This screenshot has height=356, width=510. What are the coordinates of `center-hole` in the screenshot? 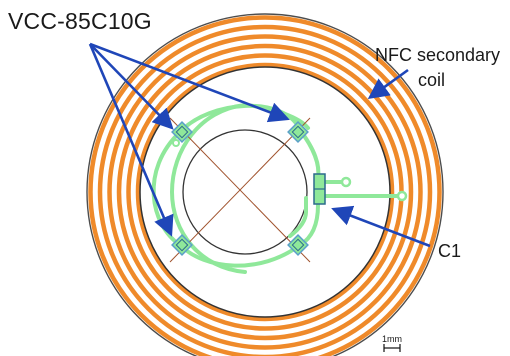 It's located at (245, 192).